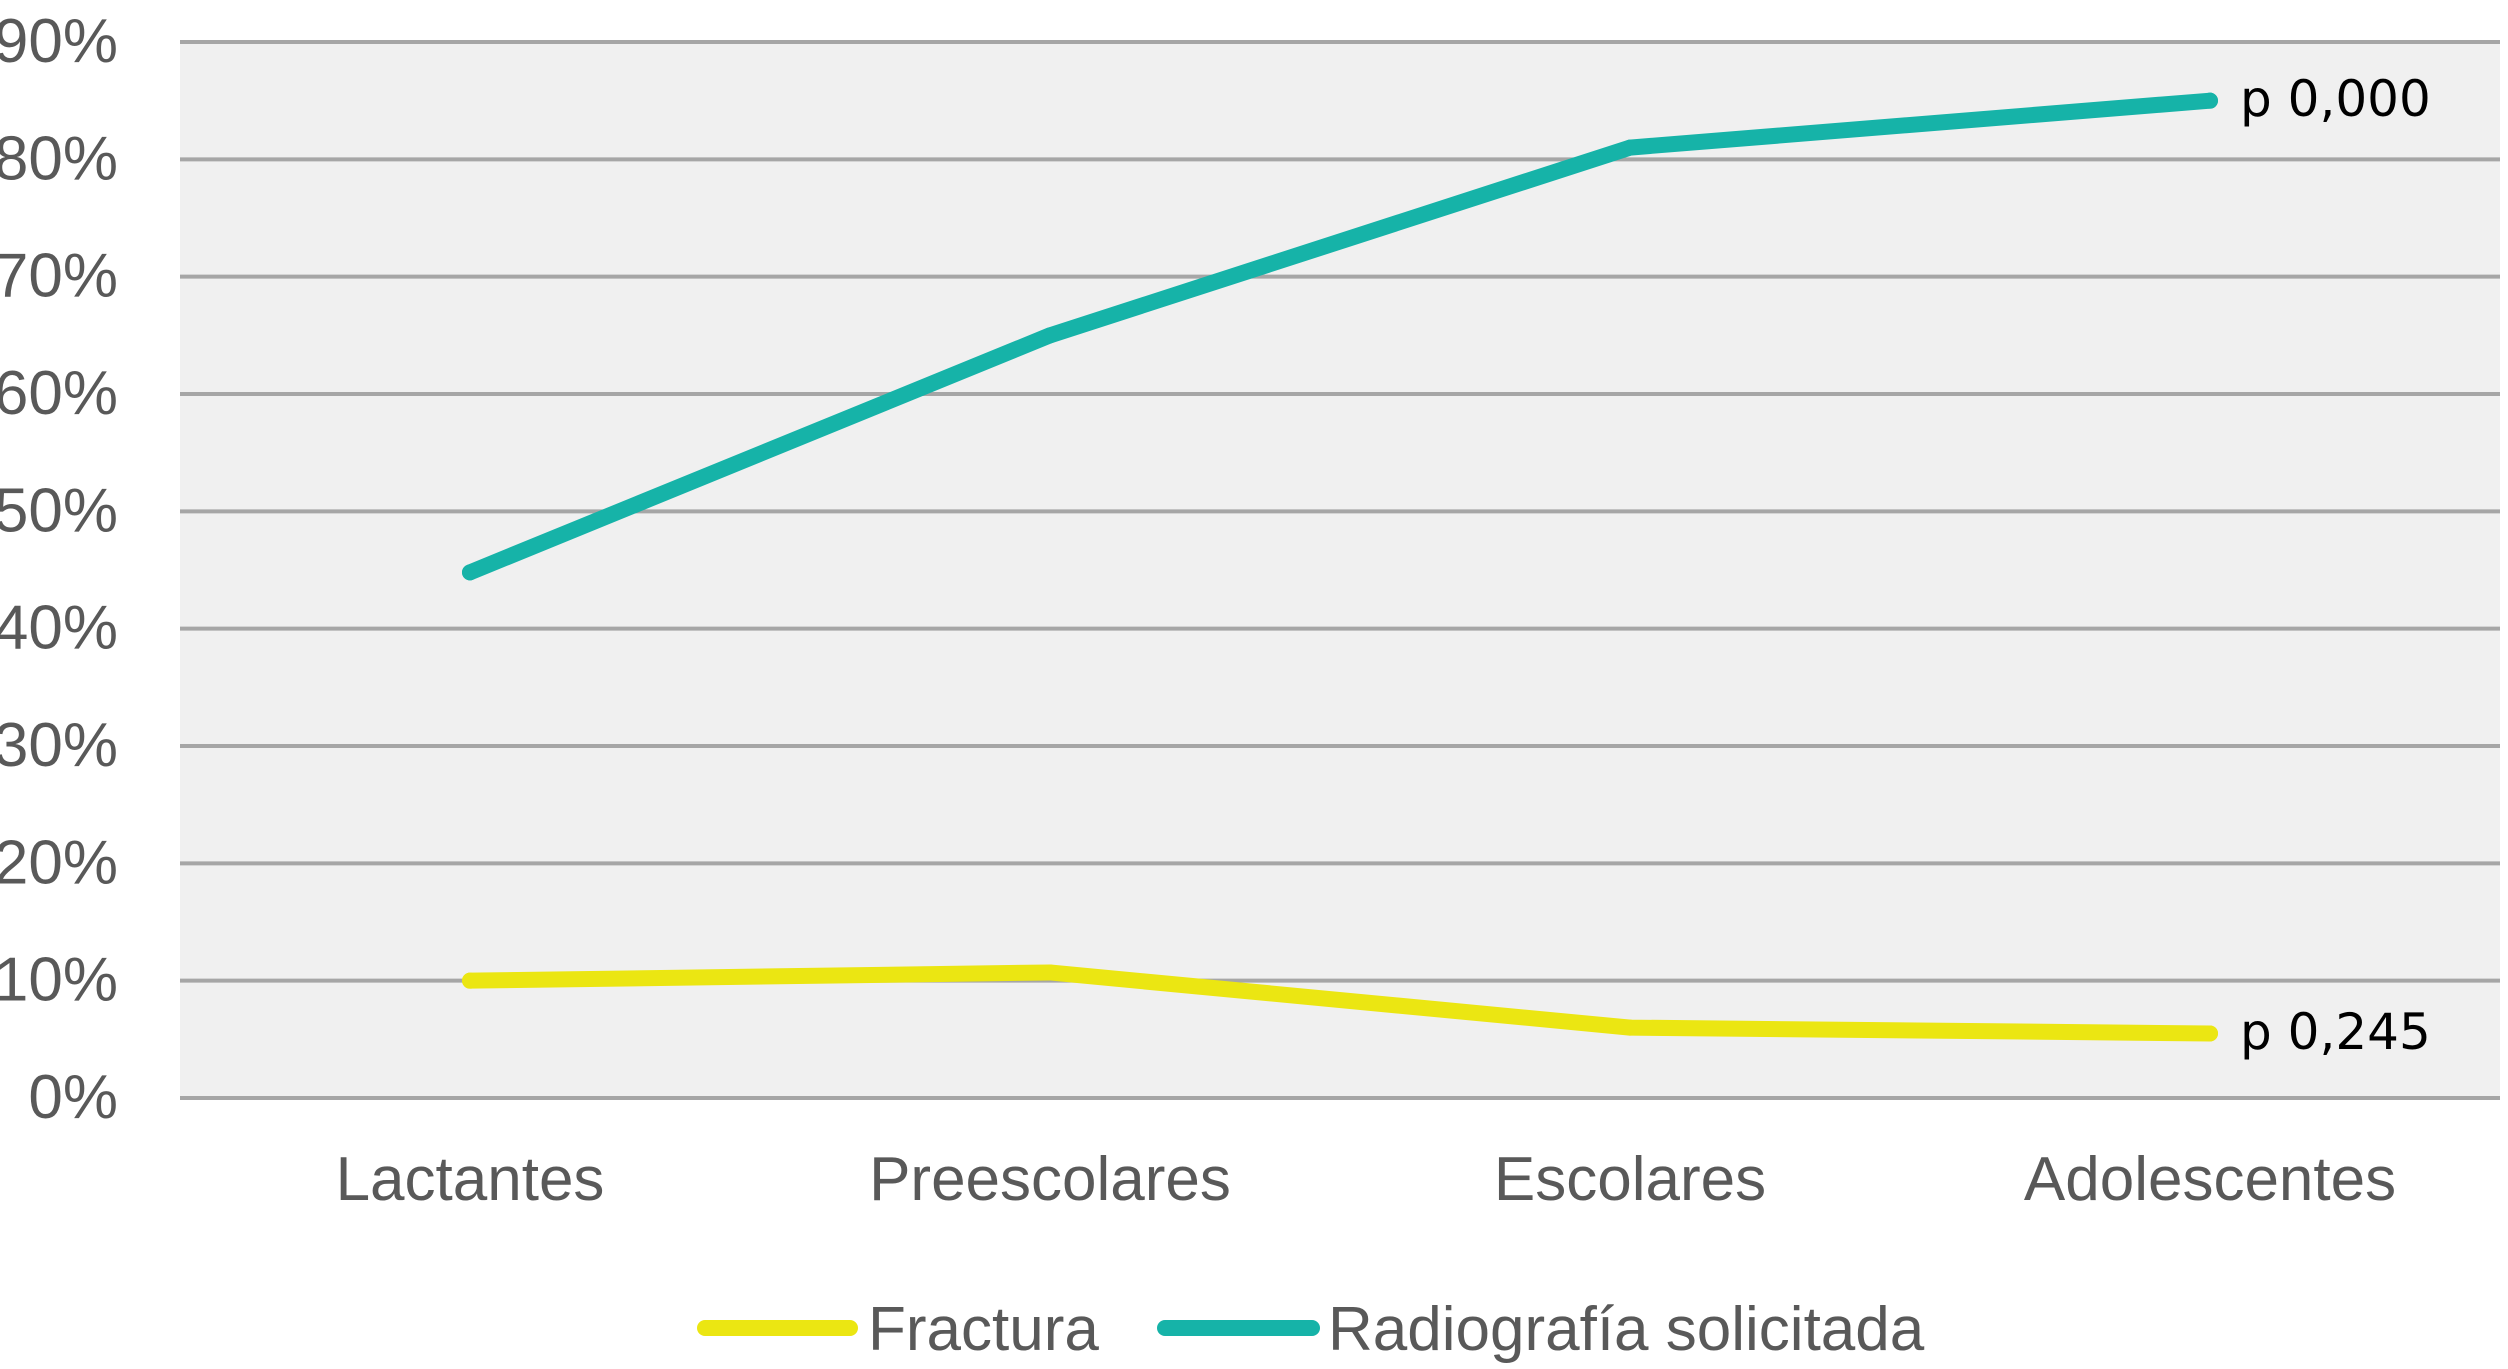  Describe the element at coordinates (1626, 1329) in the screenshot. I see `legend-label: Radiografía solicitada` at that location.